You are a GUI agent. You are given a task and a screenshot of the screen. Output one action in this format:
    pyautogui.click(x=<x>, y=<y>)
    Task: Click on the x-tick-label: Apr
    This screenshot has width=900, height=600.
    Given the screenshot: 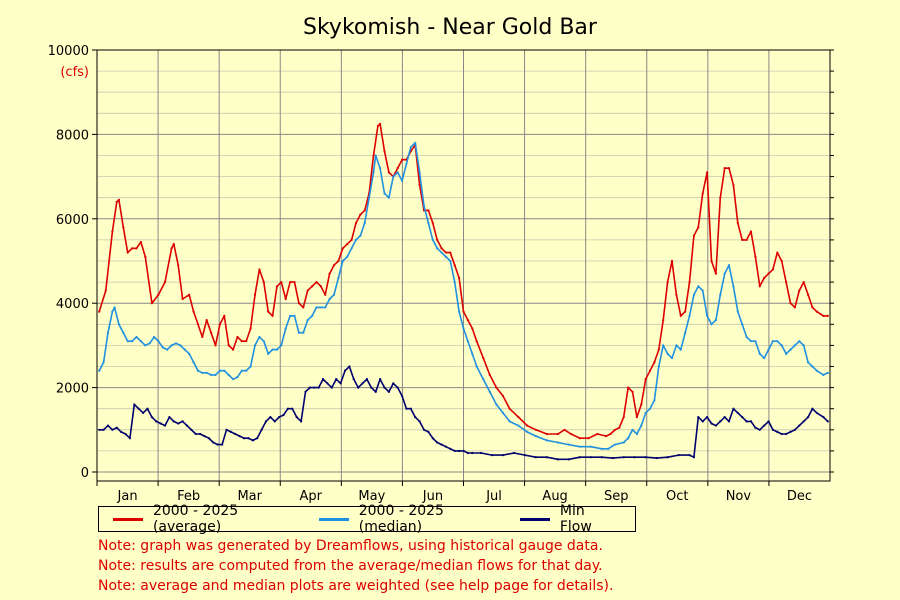 What is the action you would take?
    pyautogui.click(x=311, y=496)
    